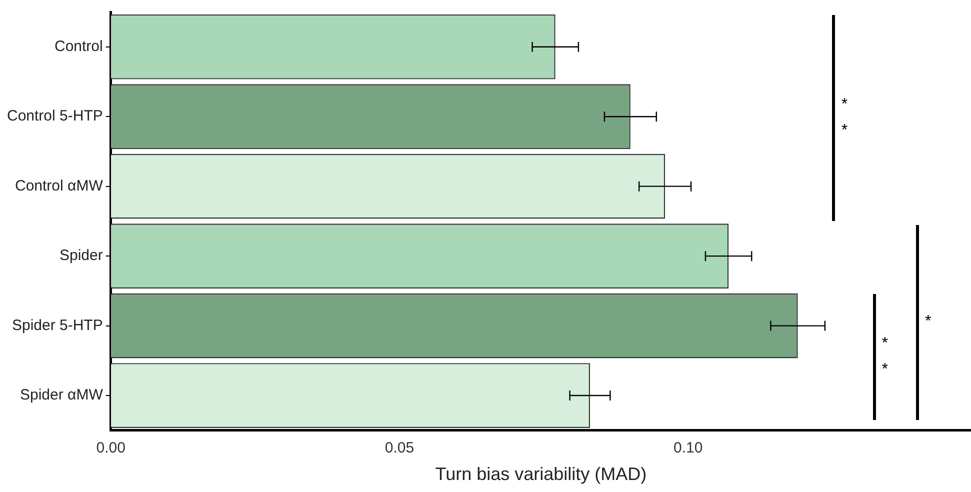 This screenshot has height=492, width=971. I want to click on significance-bracket: * *, so click(882, 357).